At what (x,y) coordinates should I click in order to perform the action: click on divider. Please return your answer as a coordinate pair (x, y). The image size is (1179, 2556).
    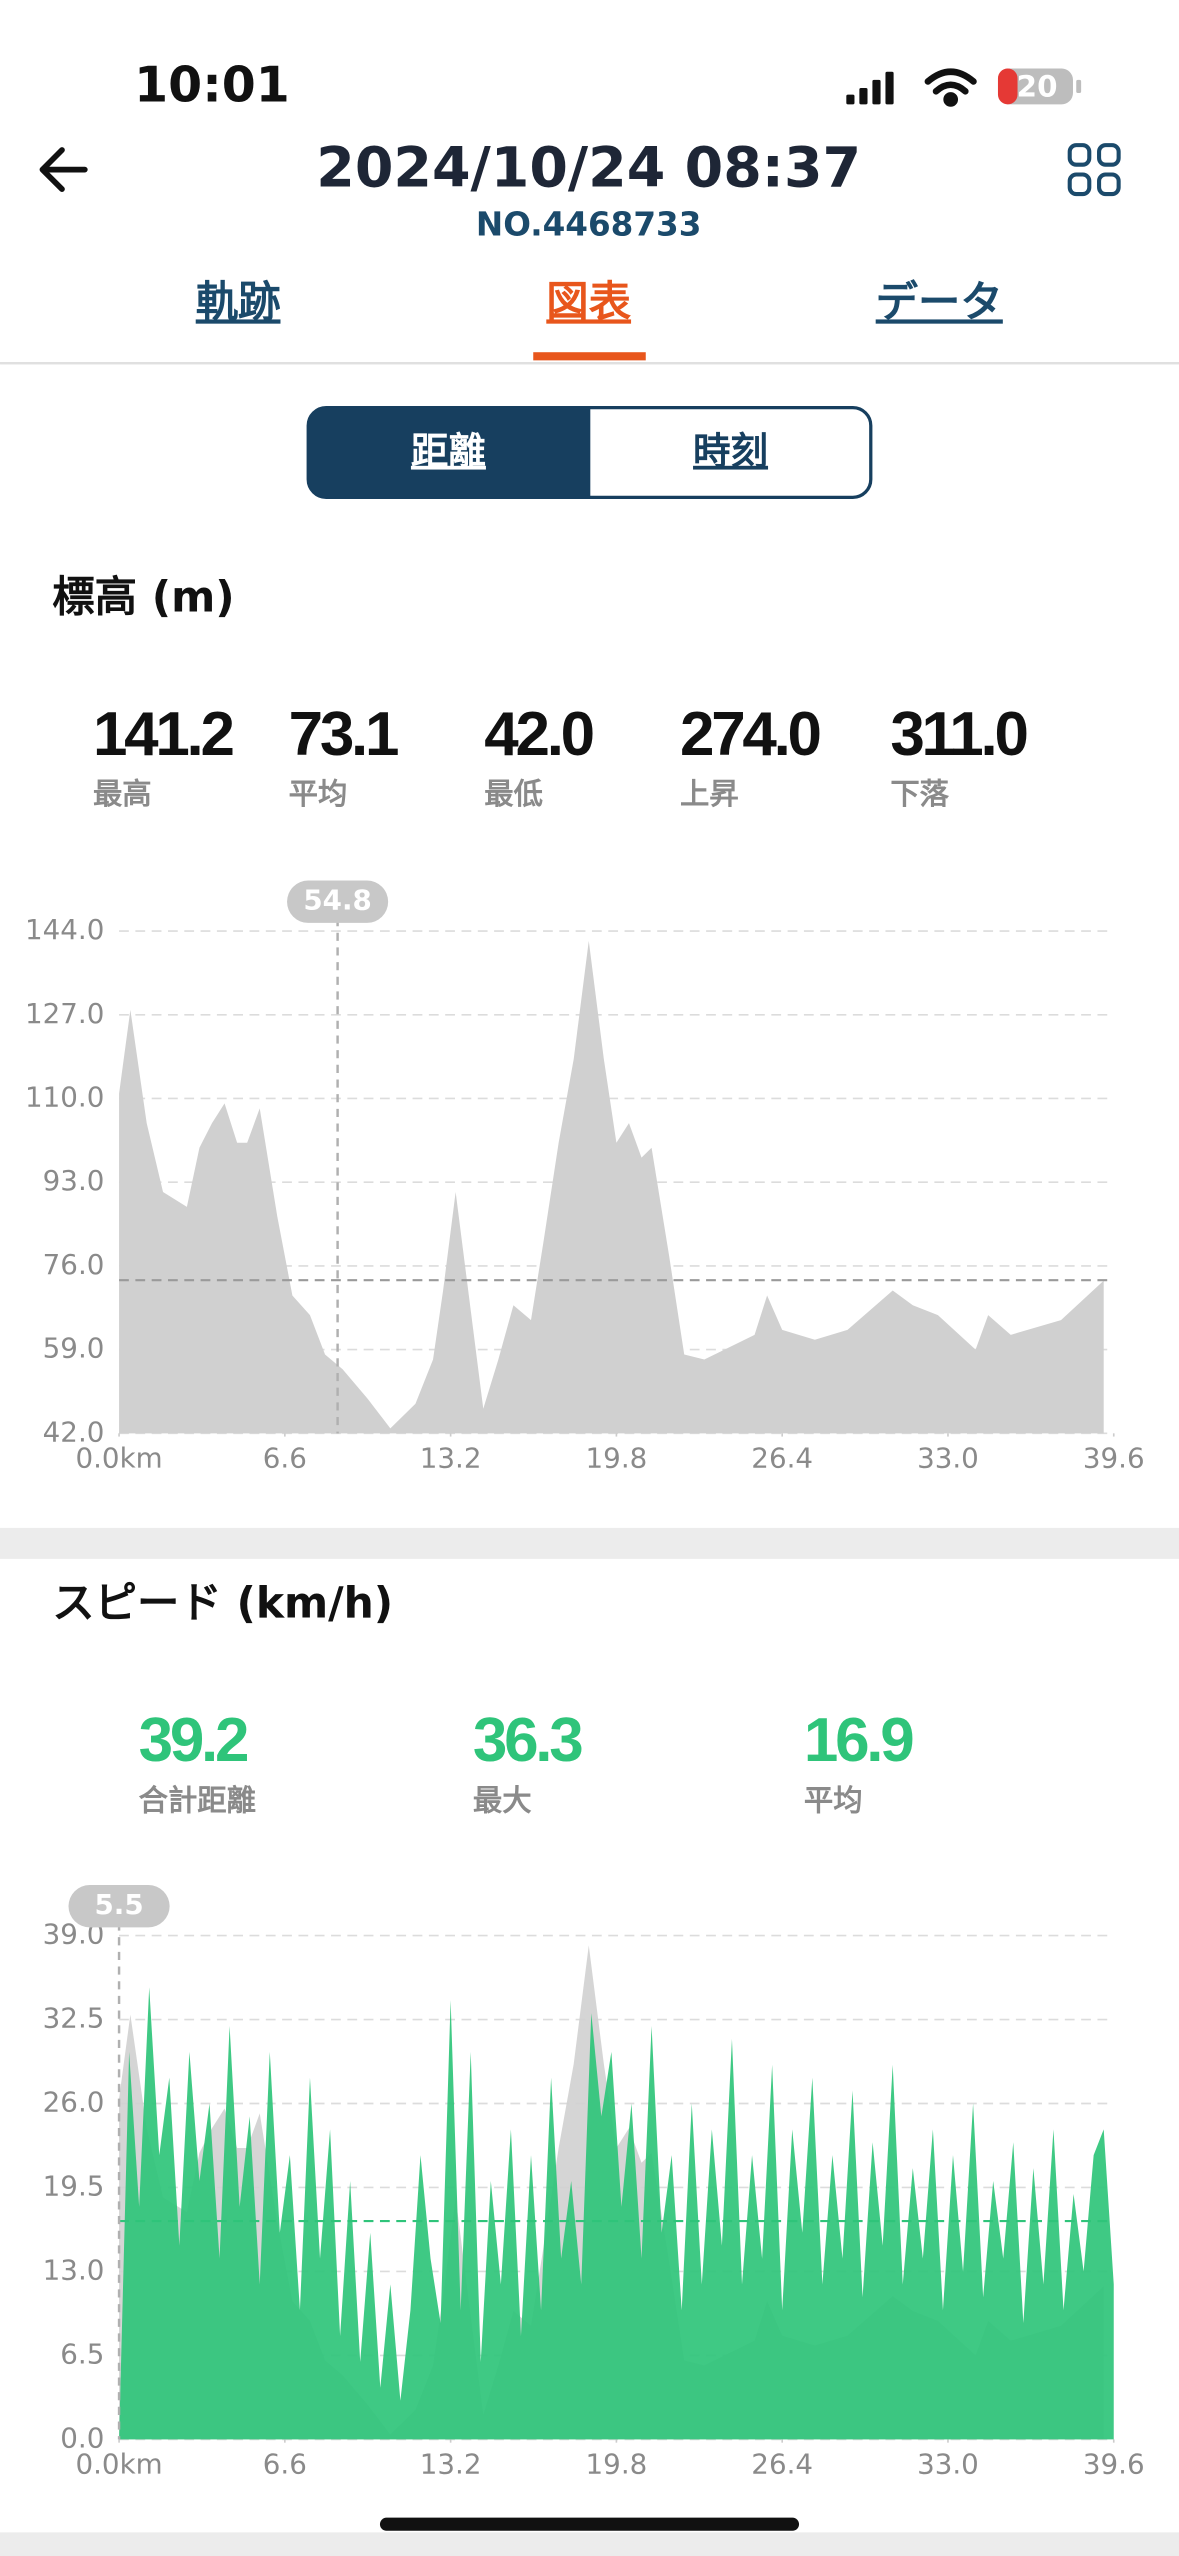
    Looking at the image, I should click on (589, 363).